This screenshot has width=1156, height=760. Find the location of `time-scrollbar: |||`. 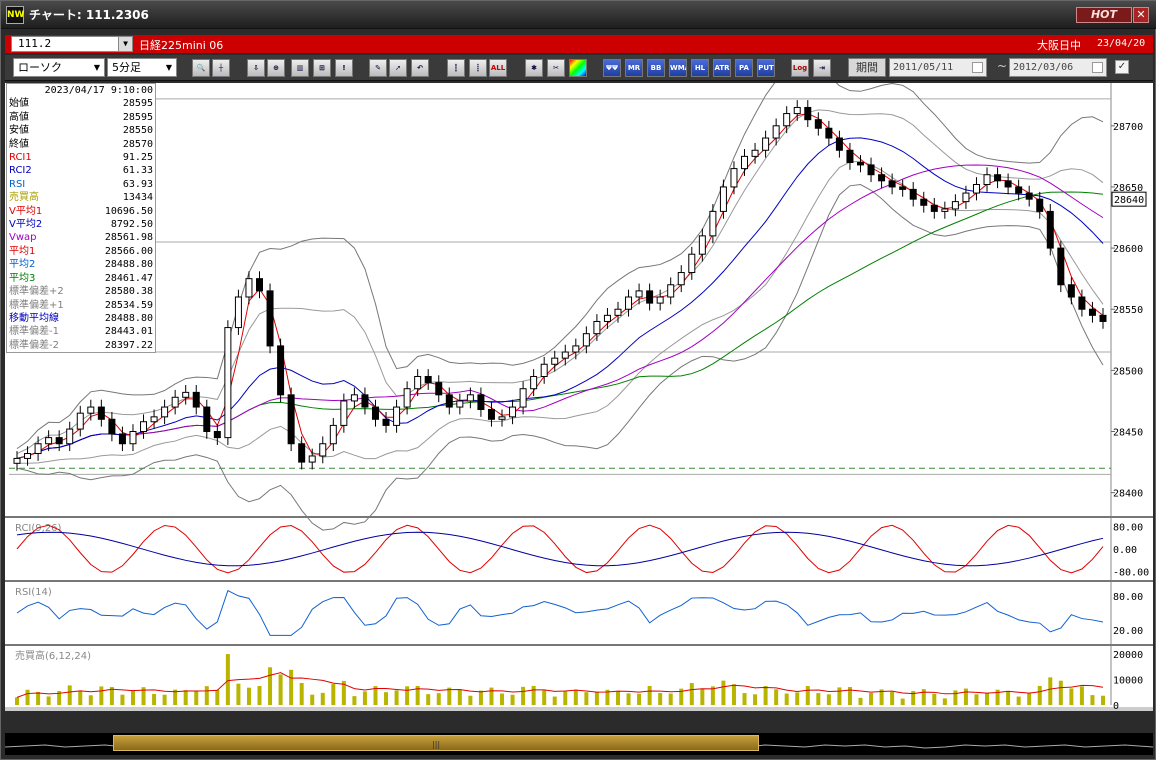

time-scrollbar: ||| is located at coordinates (579, 744).